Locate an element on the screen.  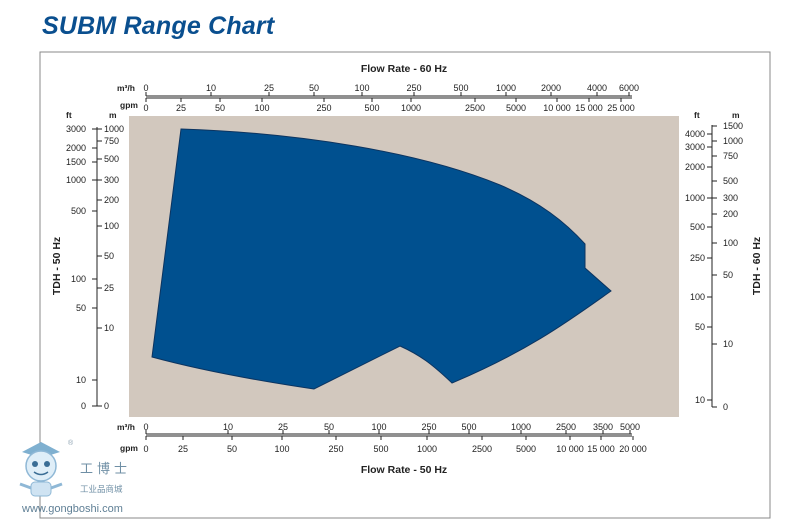
top-gpm-tick-label: 5000 is located at coordinates (516, 108).